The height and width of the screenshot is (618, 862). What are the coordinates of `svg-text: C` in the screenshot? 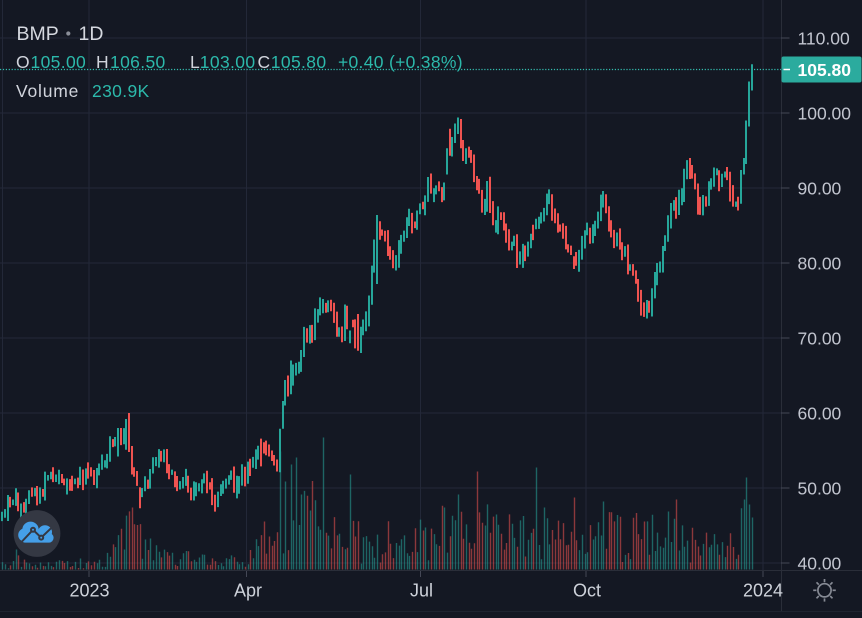 It's located at (264, 62).